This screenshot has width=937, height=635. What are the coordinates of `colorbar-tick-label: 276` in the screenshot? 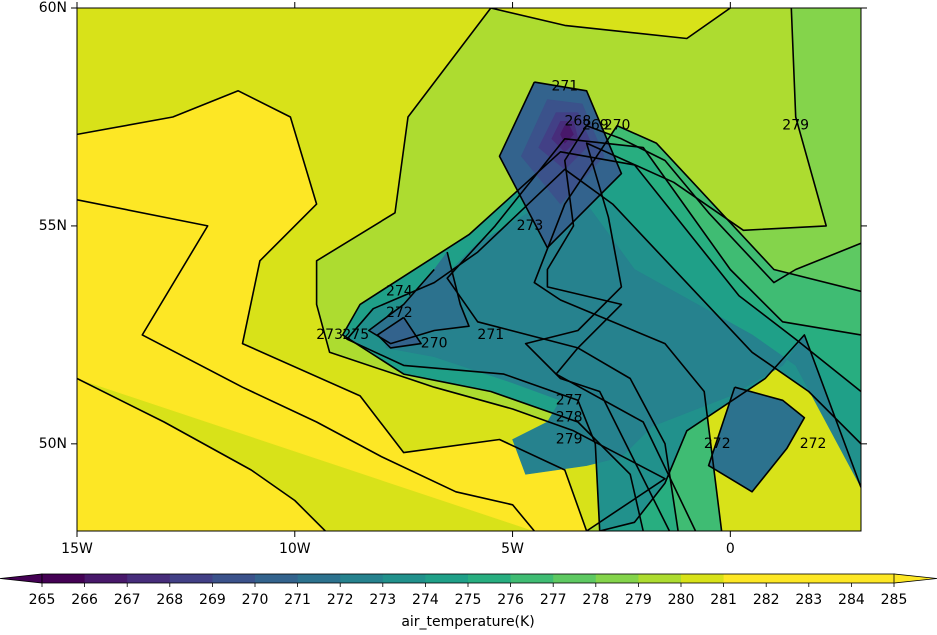 It's located at (510, 600).